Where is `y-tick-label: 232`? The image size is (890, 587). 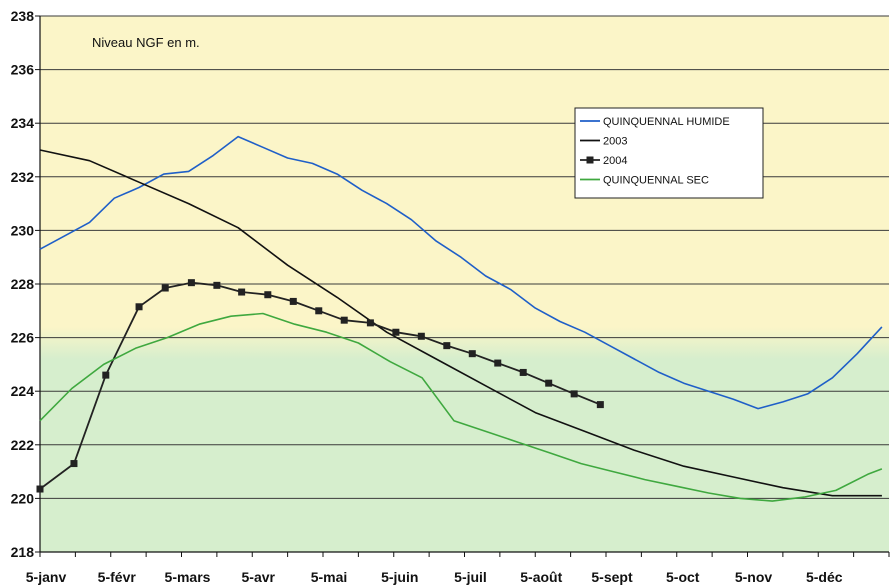
y-tick-label: 232 is located at coordinates (23, 177).